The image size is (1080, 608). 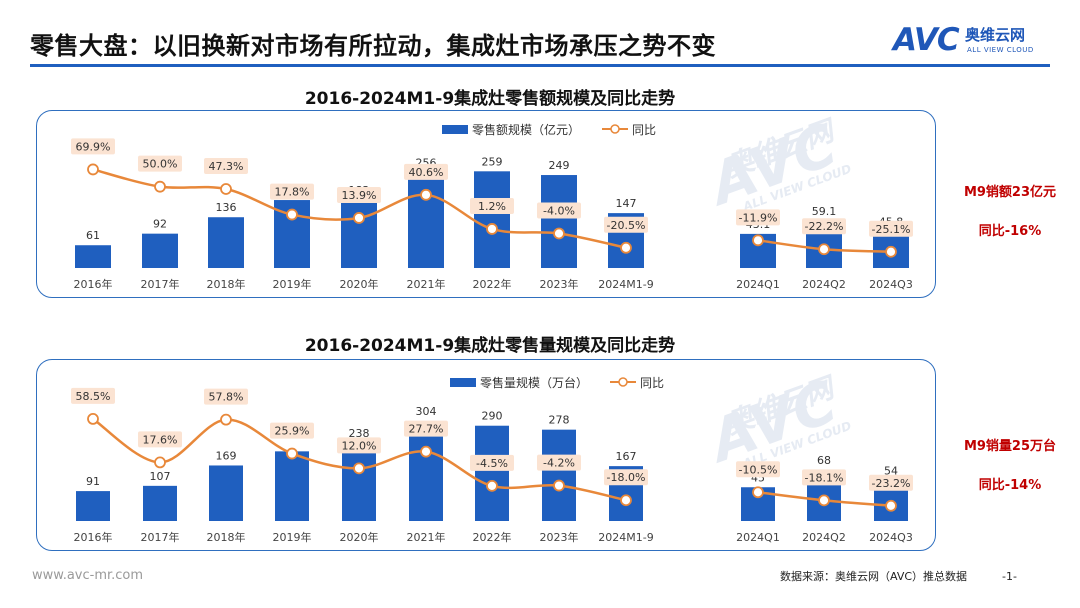 I want to click on header-divider, so click(x=540, y=65).